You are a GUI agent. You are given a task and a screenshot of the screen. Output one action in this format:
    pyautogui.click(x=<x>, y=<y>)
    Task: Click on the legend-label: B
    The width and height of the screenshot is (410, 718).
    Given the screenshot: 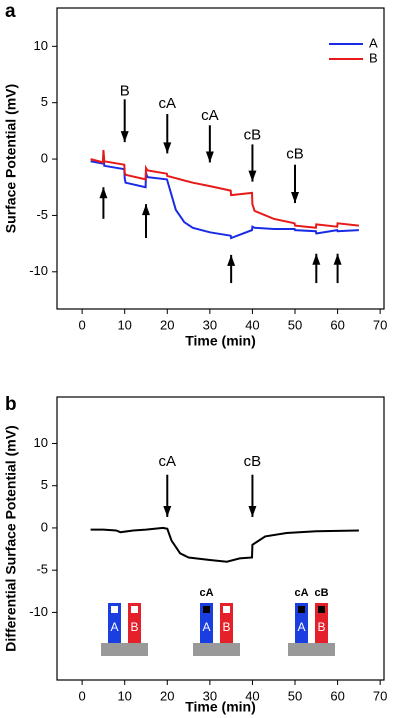 What is the action you would take?
    pyautogui.click(x=373, y=57)
    